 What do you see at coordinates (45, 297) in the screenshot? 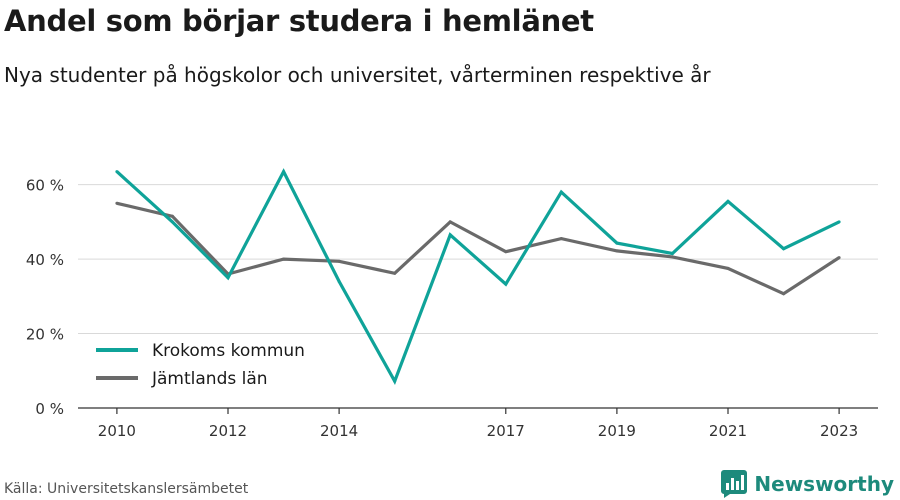
I see `y-axis-labels: 0 % 20 % 40 % 60 %` at bounding box center [45, 297].